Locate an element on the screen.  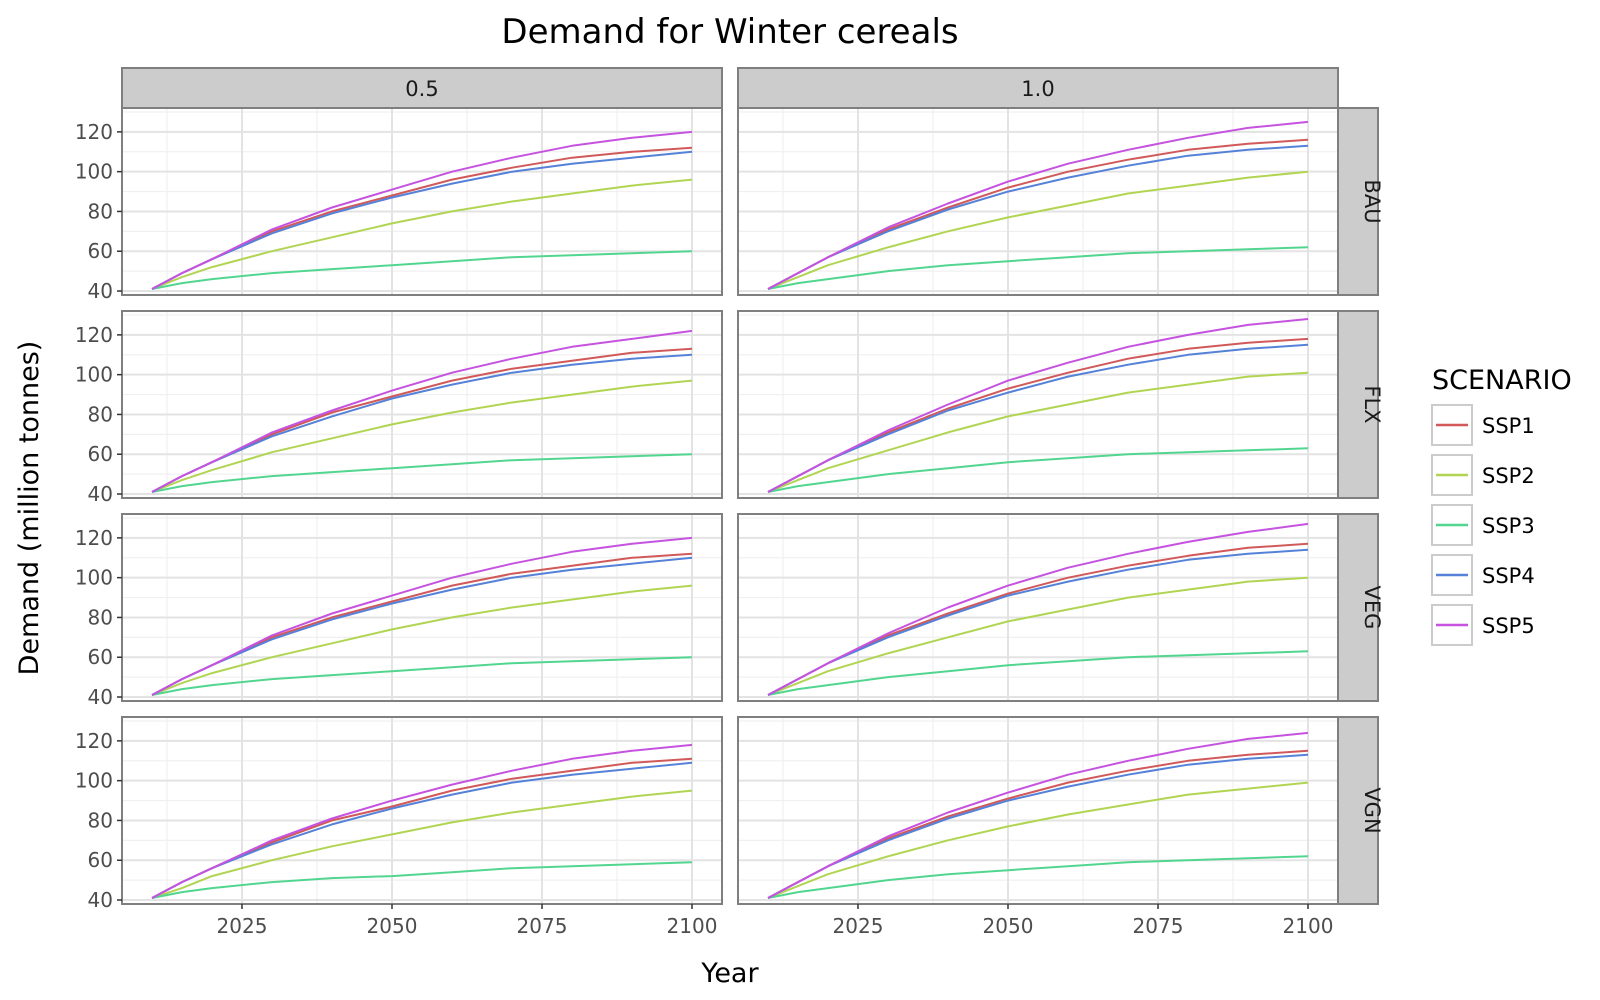
legend-item-ssp2: SSP2 is located at coordinates (1483, 475).